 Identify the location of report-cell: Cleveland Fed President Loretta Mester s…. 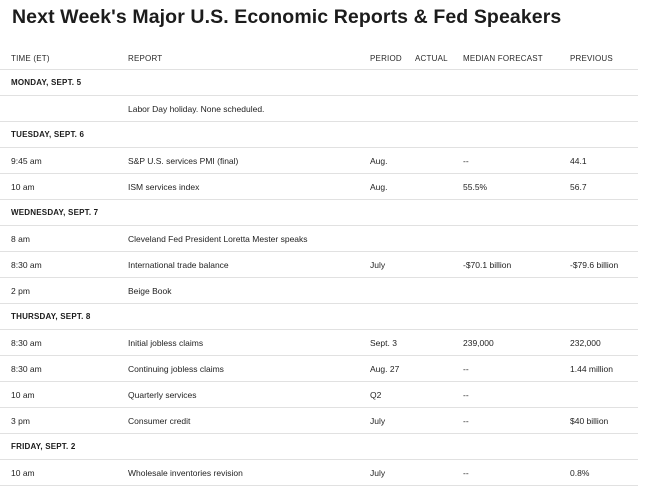
(218, 239).